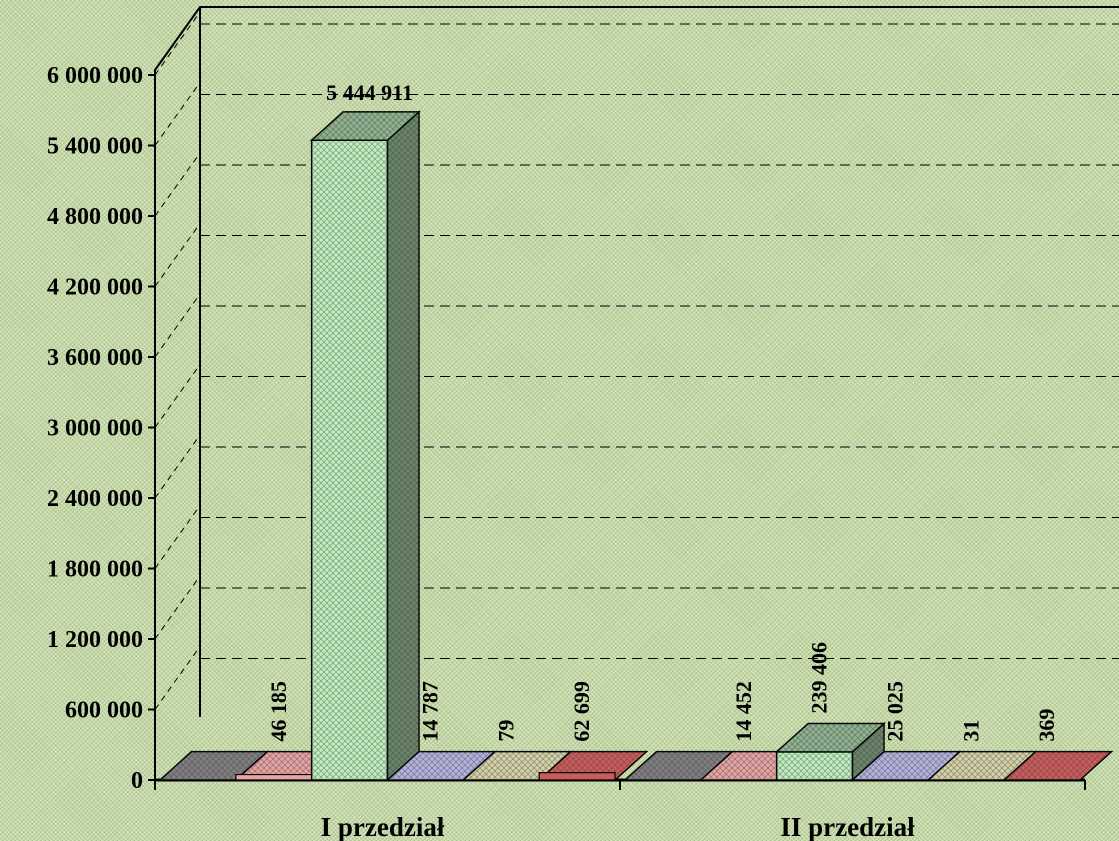 The height and width of the screenshot is (841, 1119). Describe the element at coordinates (95, 499) in the screenshot. I see `y-tick-label: 2 400 000` at that location.